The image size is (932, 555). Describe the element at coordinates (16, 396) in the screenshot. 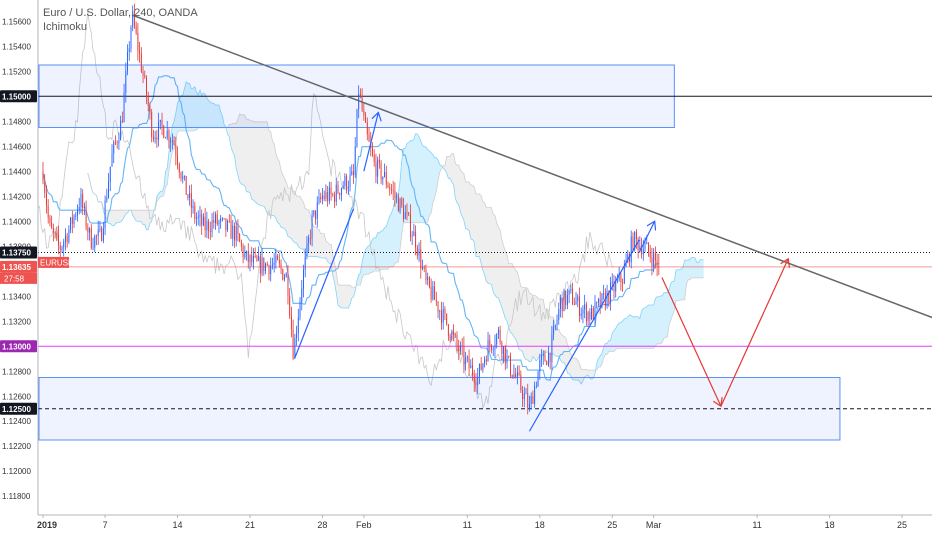

I see `y-tick-label: 1.12600` at that location.